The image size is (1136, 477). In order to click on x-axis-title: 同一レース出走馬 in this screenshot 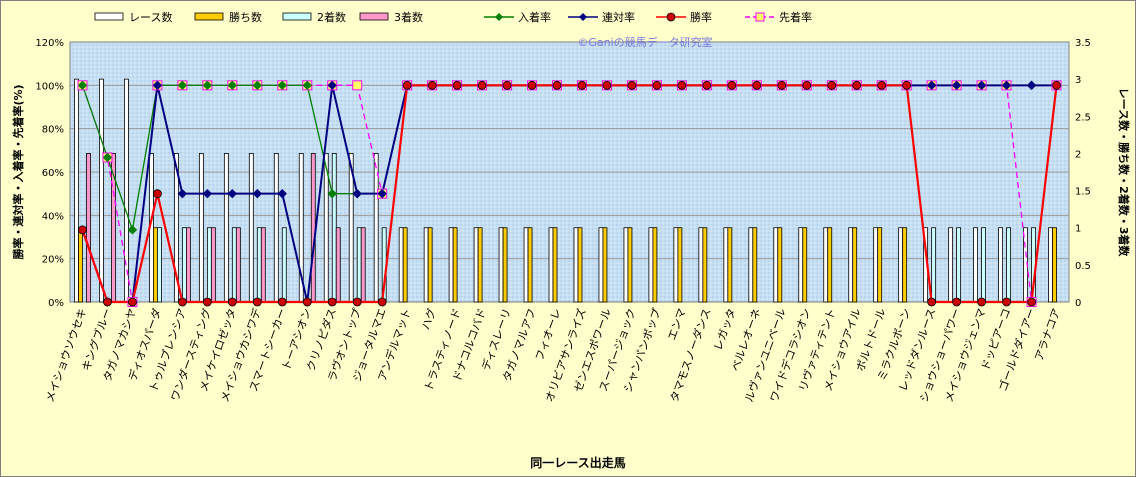, I will do `click(577, 462)`.